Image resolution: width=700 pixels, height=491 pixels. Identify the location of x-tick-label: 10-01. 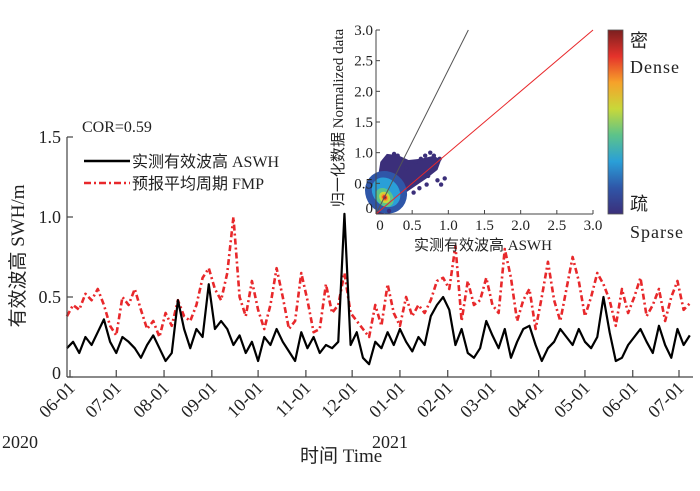
(245, 400).